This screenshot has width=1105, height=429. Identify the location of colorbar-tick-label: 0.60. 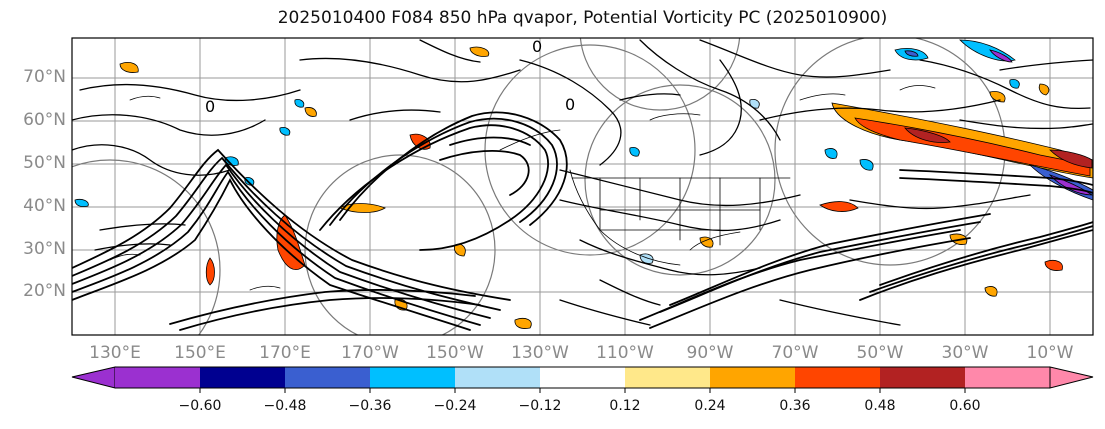
(965, 406).